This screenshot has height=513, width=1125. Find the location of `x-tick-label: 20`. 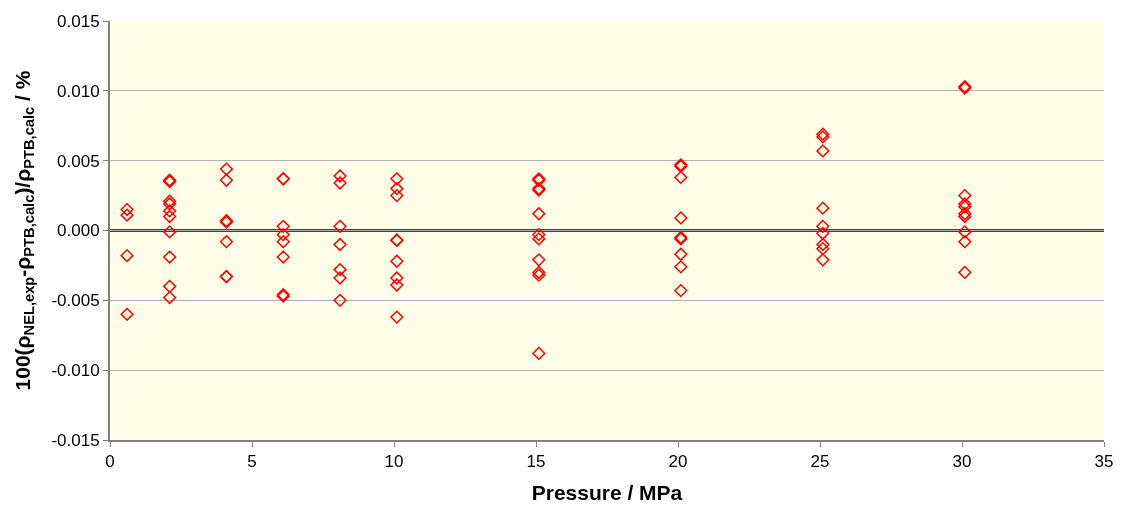

x-tick-label: 20 is located at coordinates (678, 462).